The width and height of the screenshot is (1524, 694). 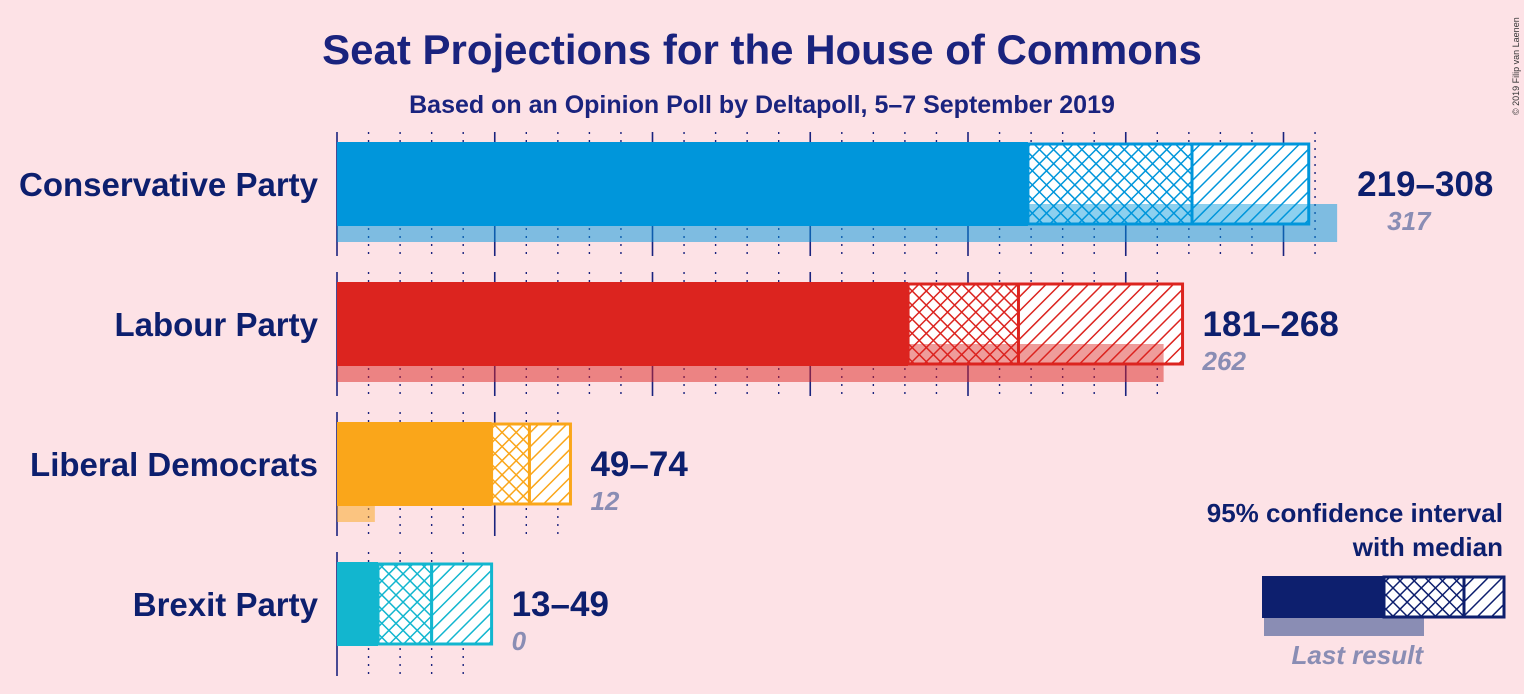 I want to click on legend-ci-label-line2: with median, so click(x=1427, y=547).